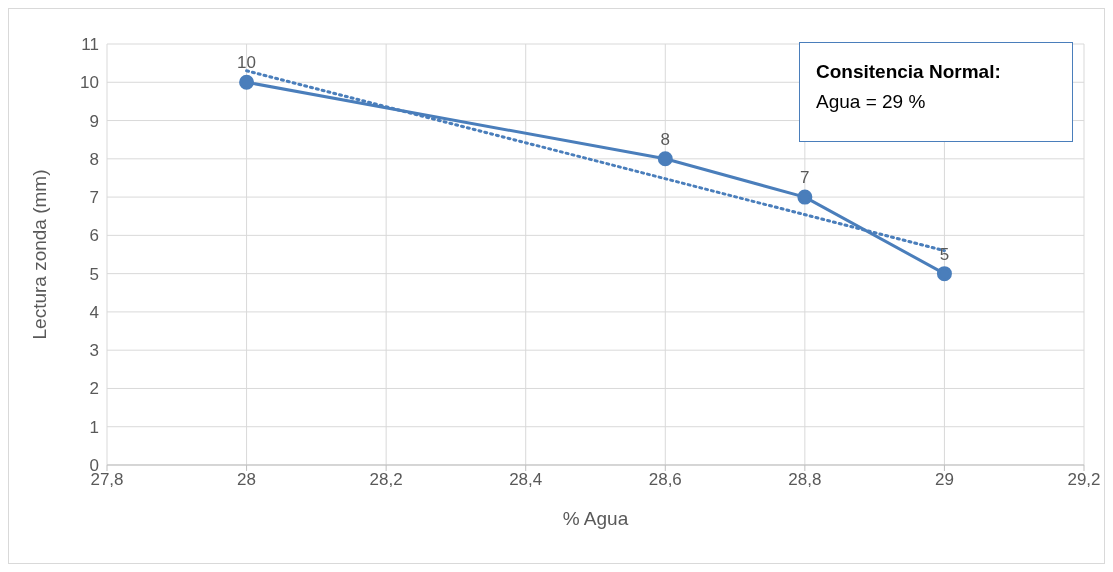 The height and width of the screenshot is (572, 1113). Describe the element at coordinates (90, 45) in the screenshot. I see `y-tick-label: 11` at that location.